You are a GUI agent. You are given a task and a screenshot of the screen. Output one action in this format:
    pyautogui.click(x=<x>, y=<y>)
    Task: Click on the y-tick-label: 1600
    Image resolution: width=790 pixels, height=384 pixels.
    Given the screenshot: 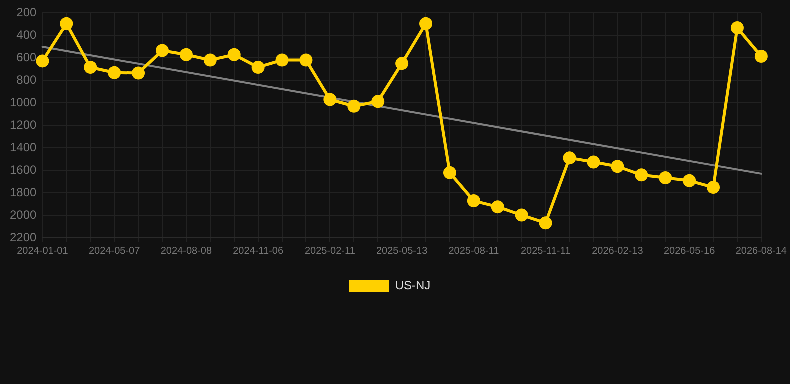 What is the action you would take?
    pyautogui.click(x=24, y=169)
    